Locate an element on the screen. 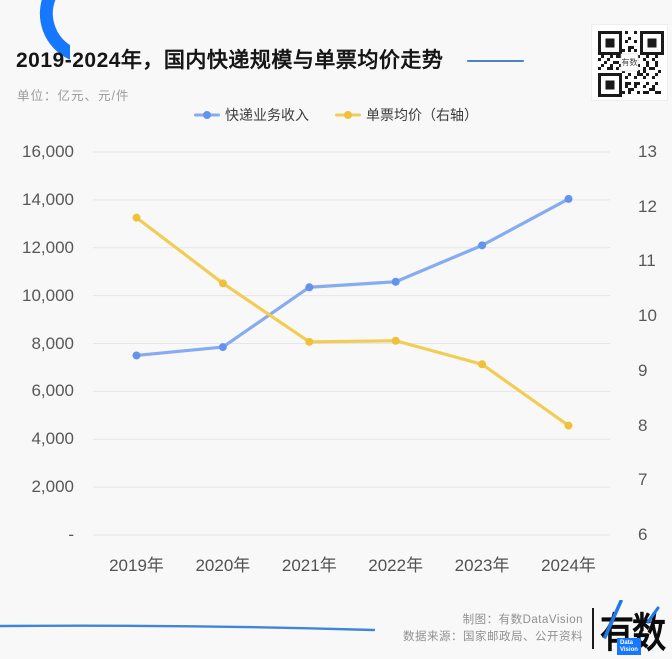  legend-label-revenue: 快递业务收入 is located at coordinates (267, 115).